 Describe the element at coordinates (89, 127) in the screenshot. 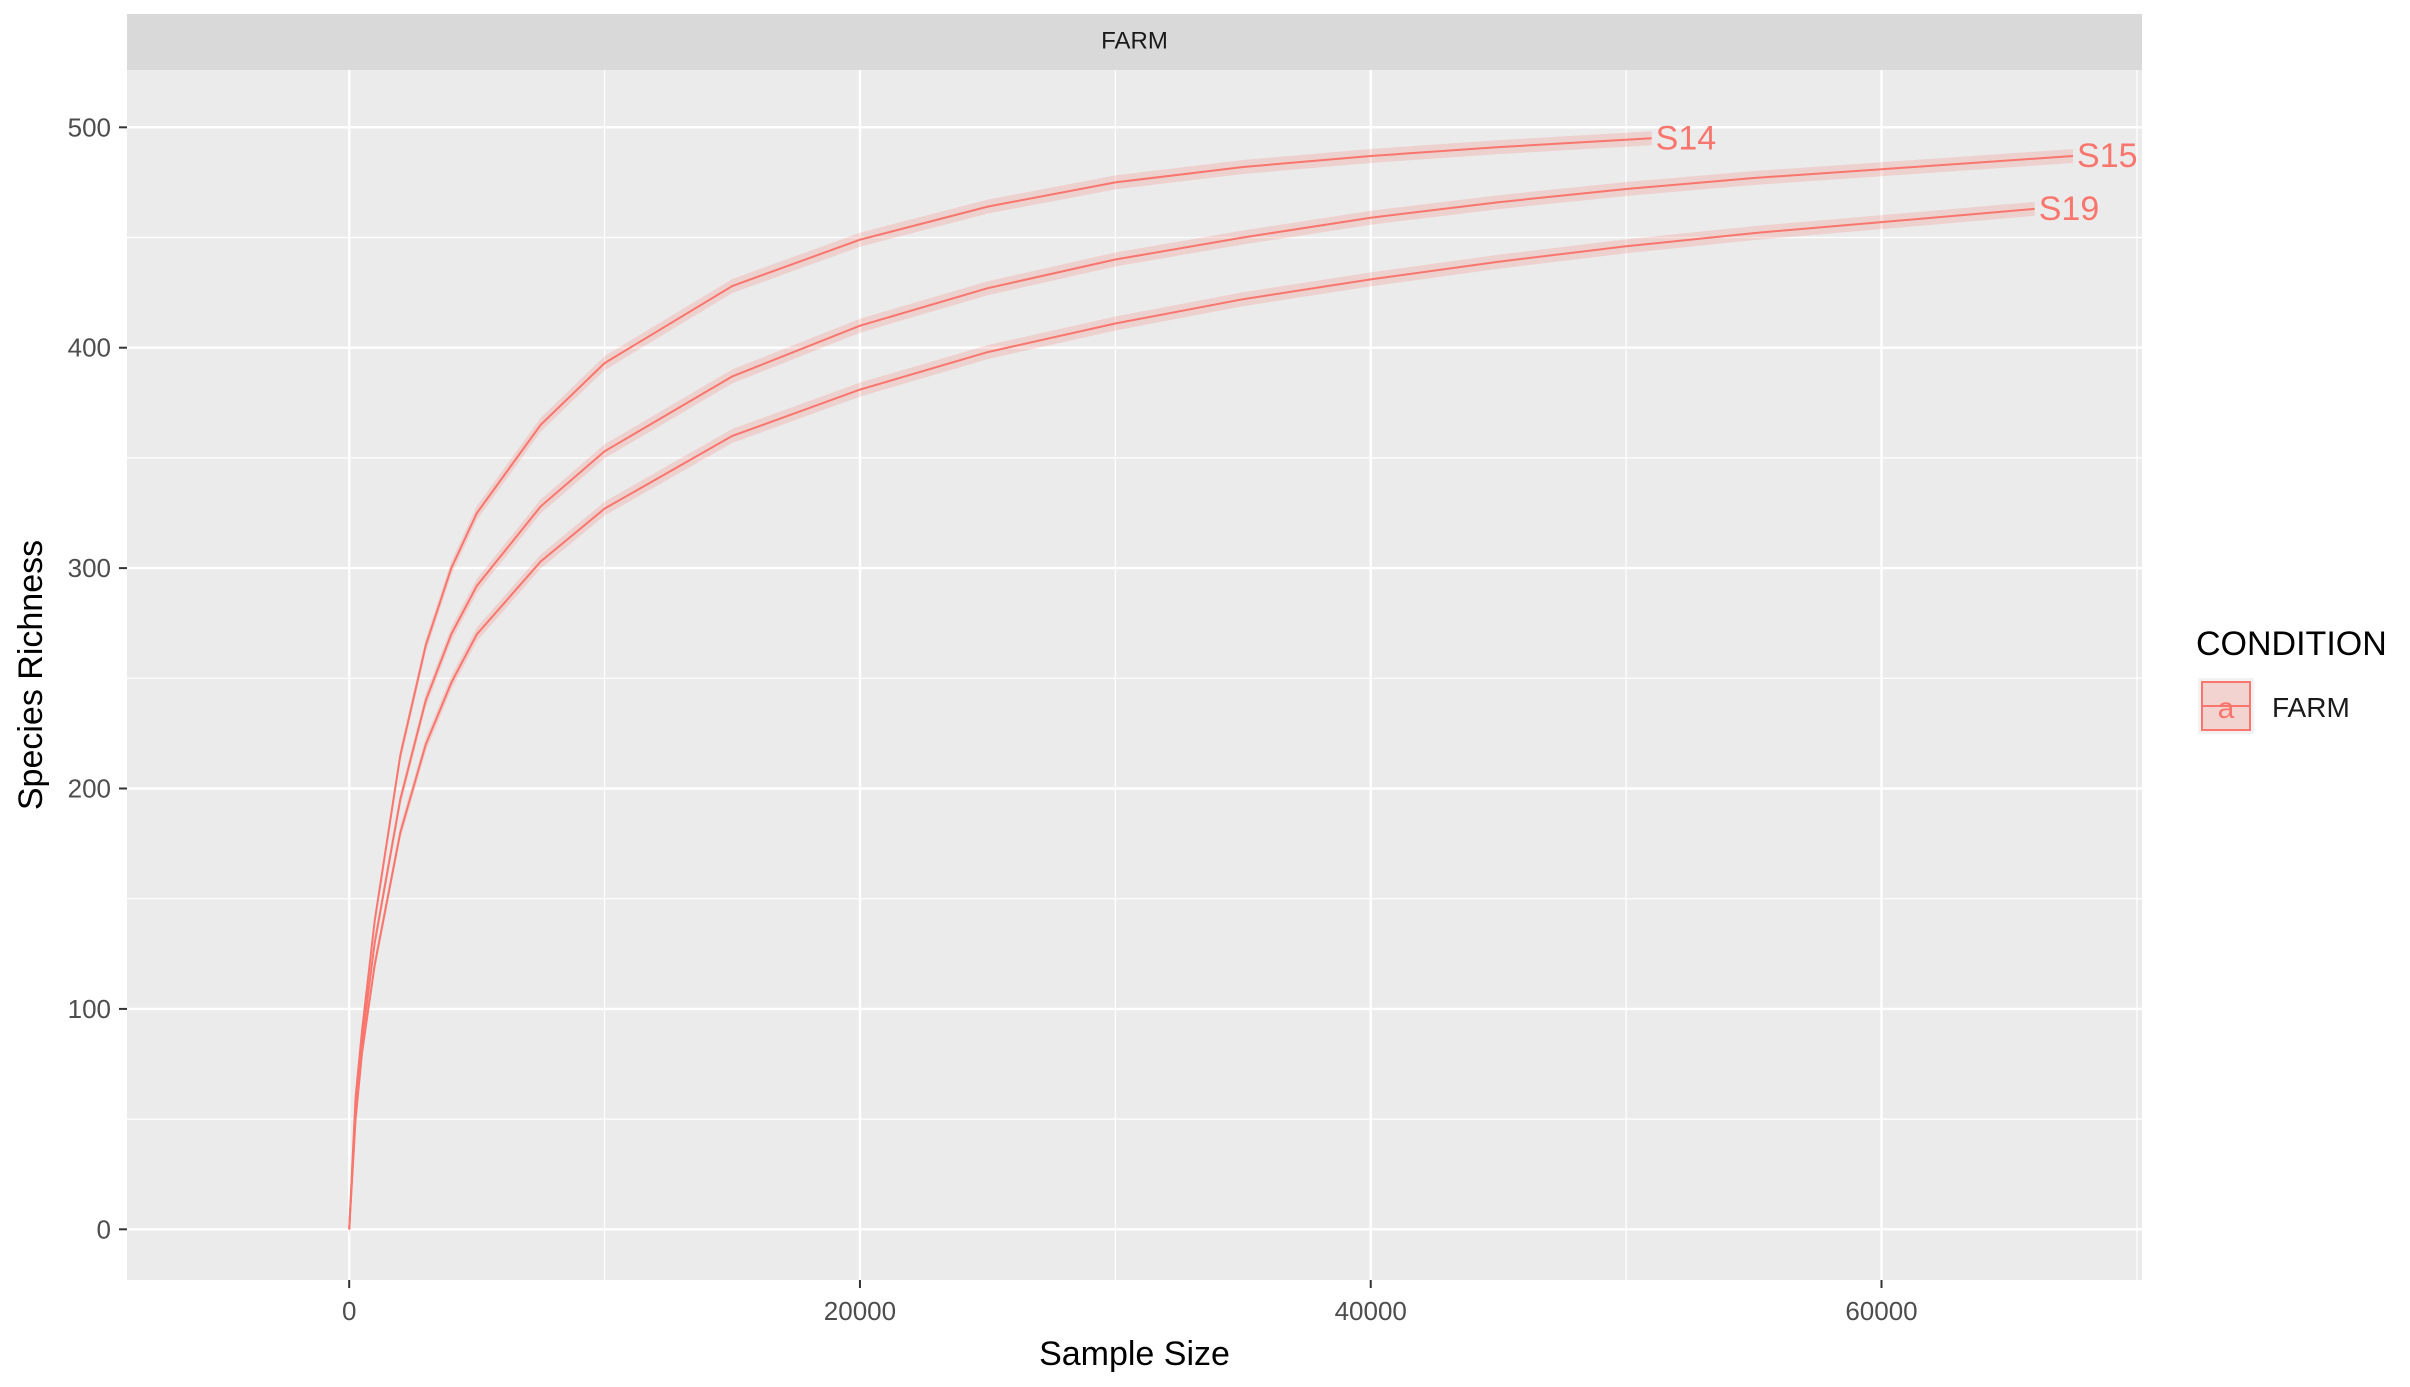

I see `y-tick-label: 500` at that location.